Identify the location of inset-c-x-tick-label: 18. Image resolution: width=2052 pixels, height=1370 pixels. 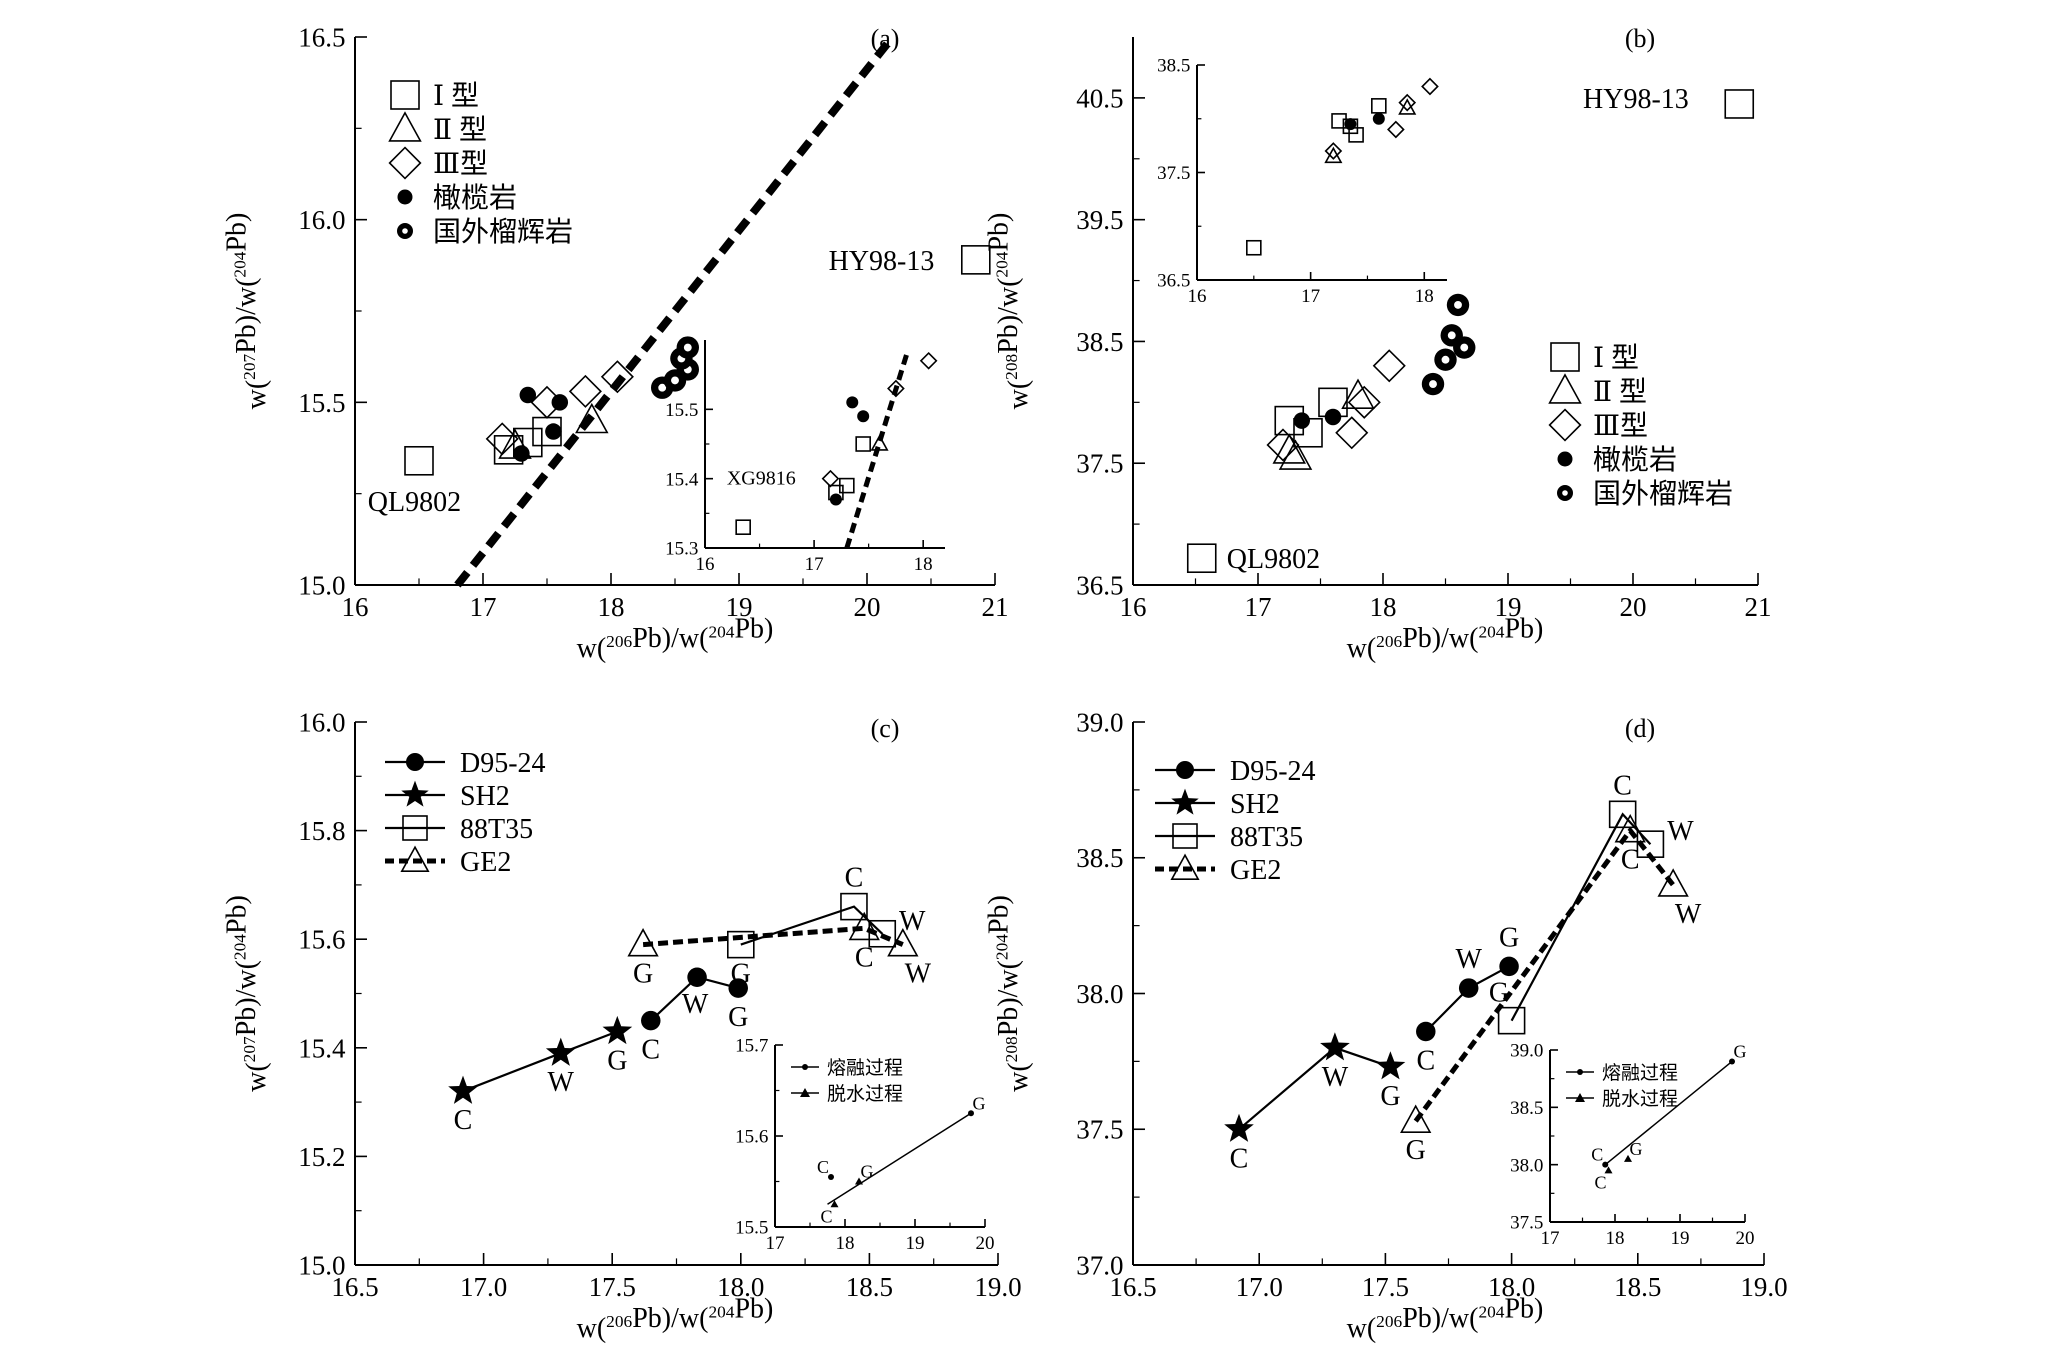
(845, 1243).